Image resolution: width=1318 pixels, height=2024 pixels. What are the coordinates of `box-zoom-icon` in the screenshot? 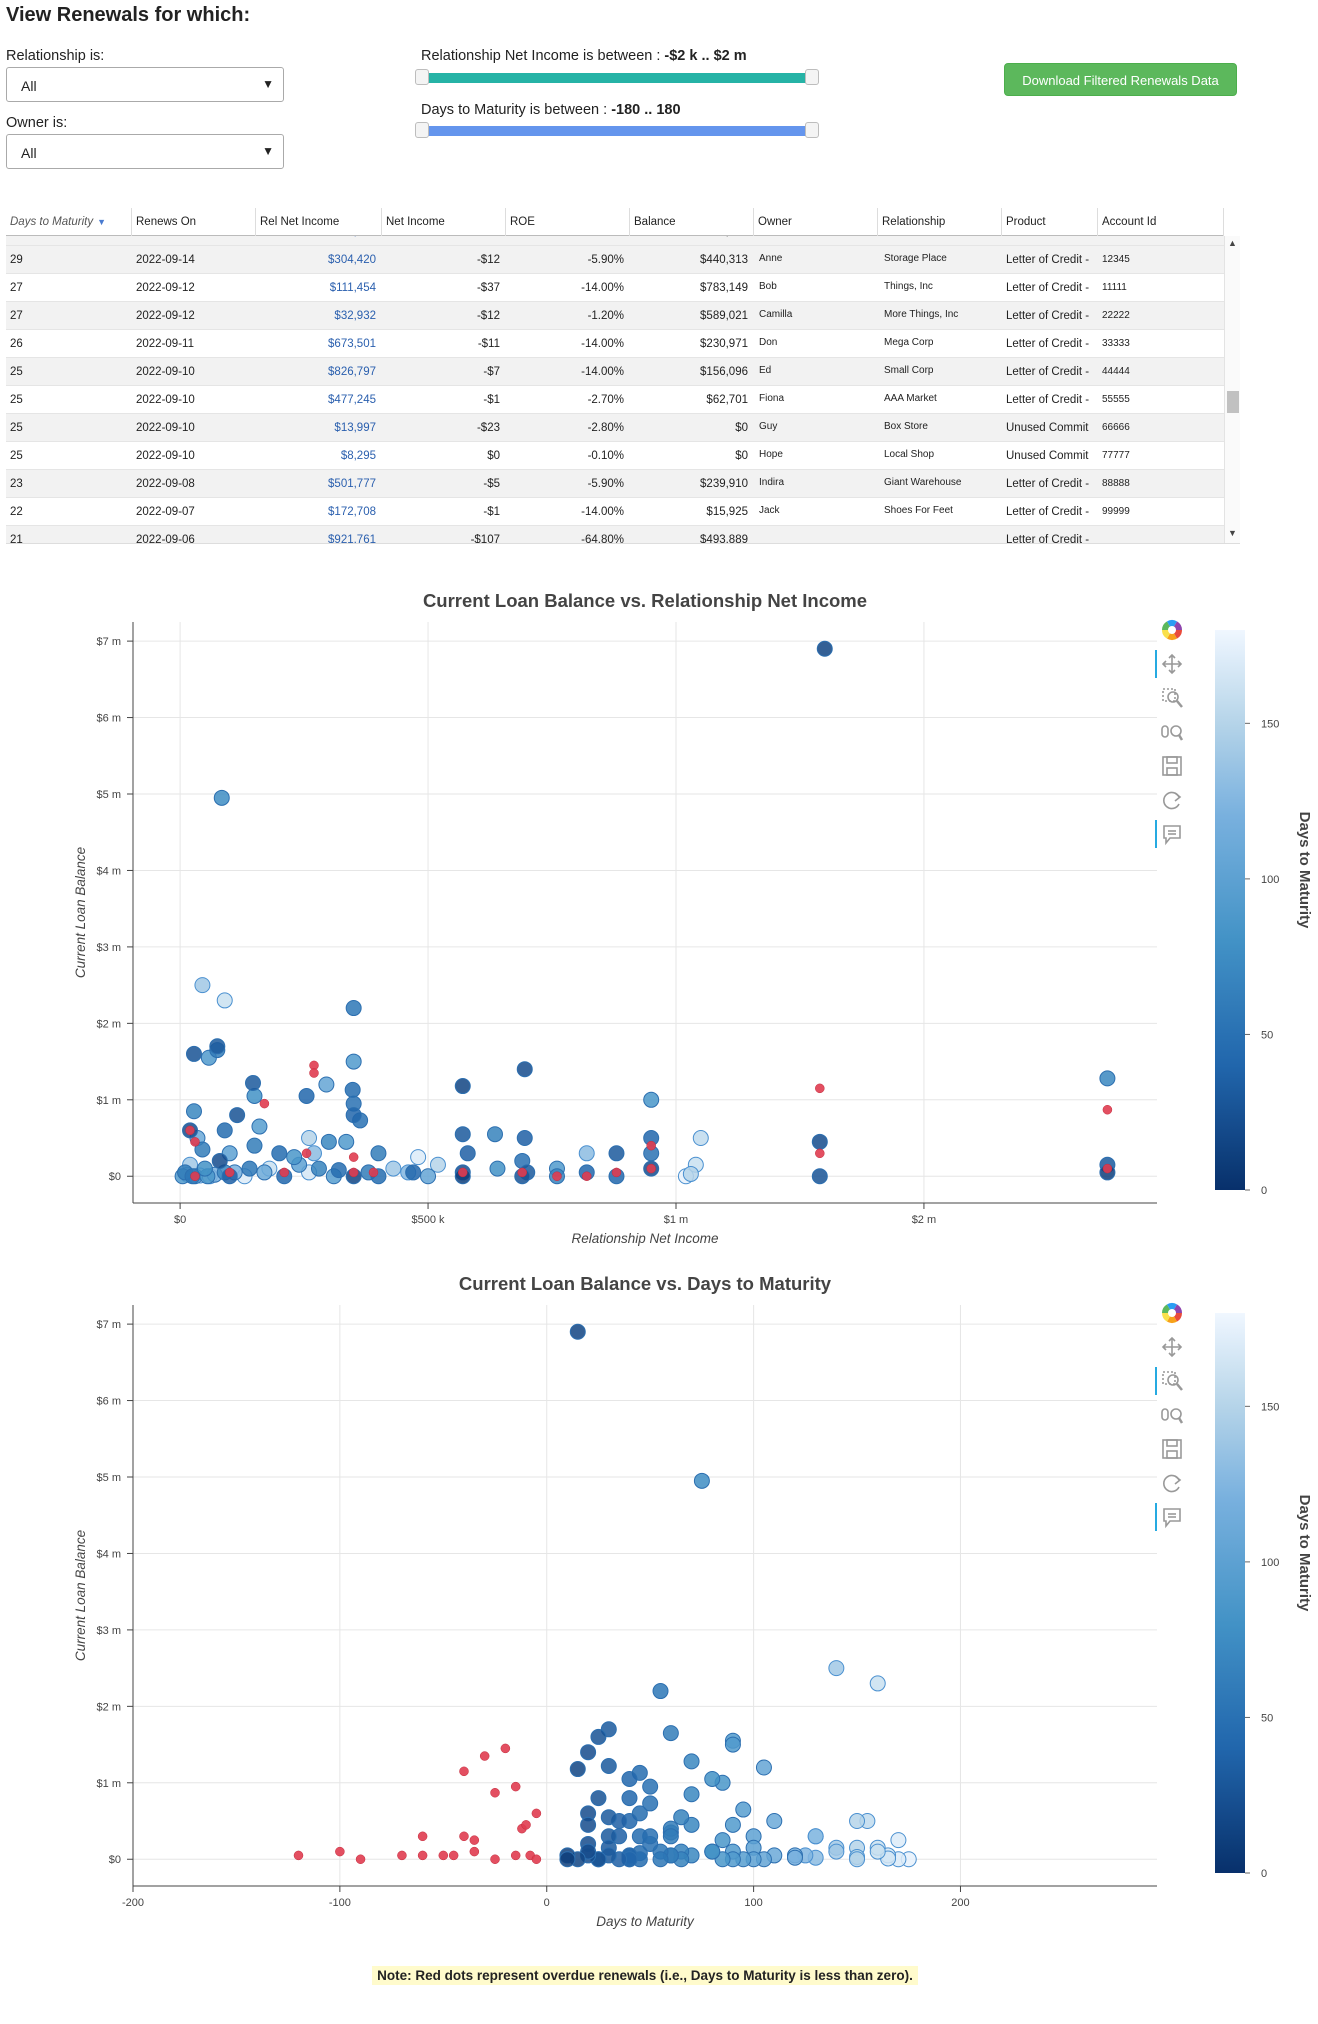 It's located at (1172, 698).